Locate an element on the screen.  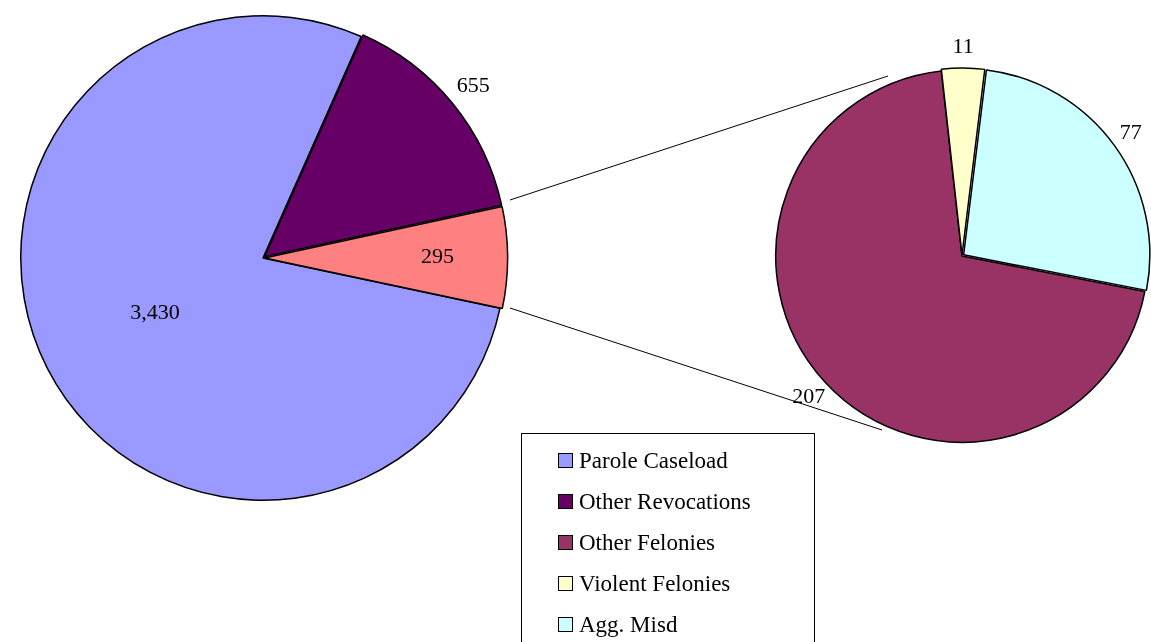
data-label: 295 is located at coordinates (437, 256).